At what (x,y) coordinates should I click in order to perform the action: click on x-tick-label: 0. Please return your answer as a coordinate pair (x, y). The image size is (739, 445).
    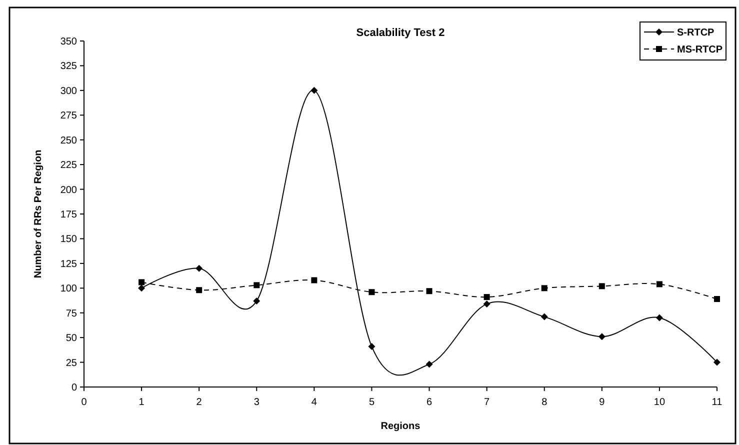
    Looking at the image, I should click on (84, 402).